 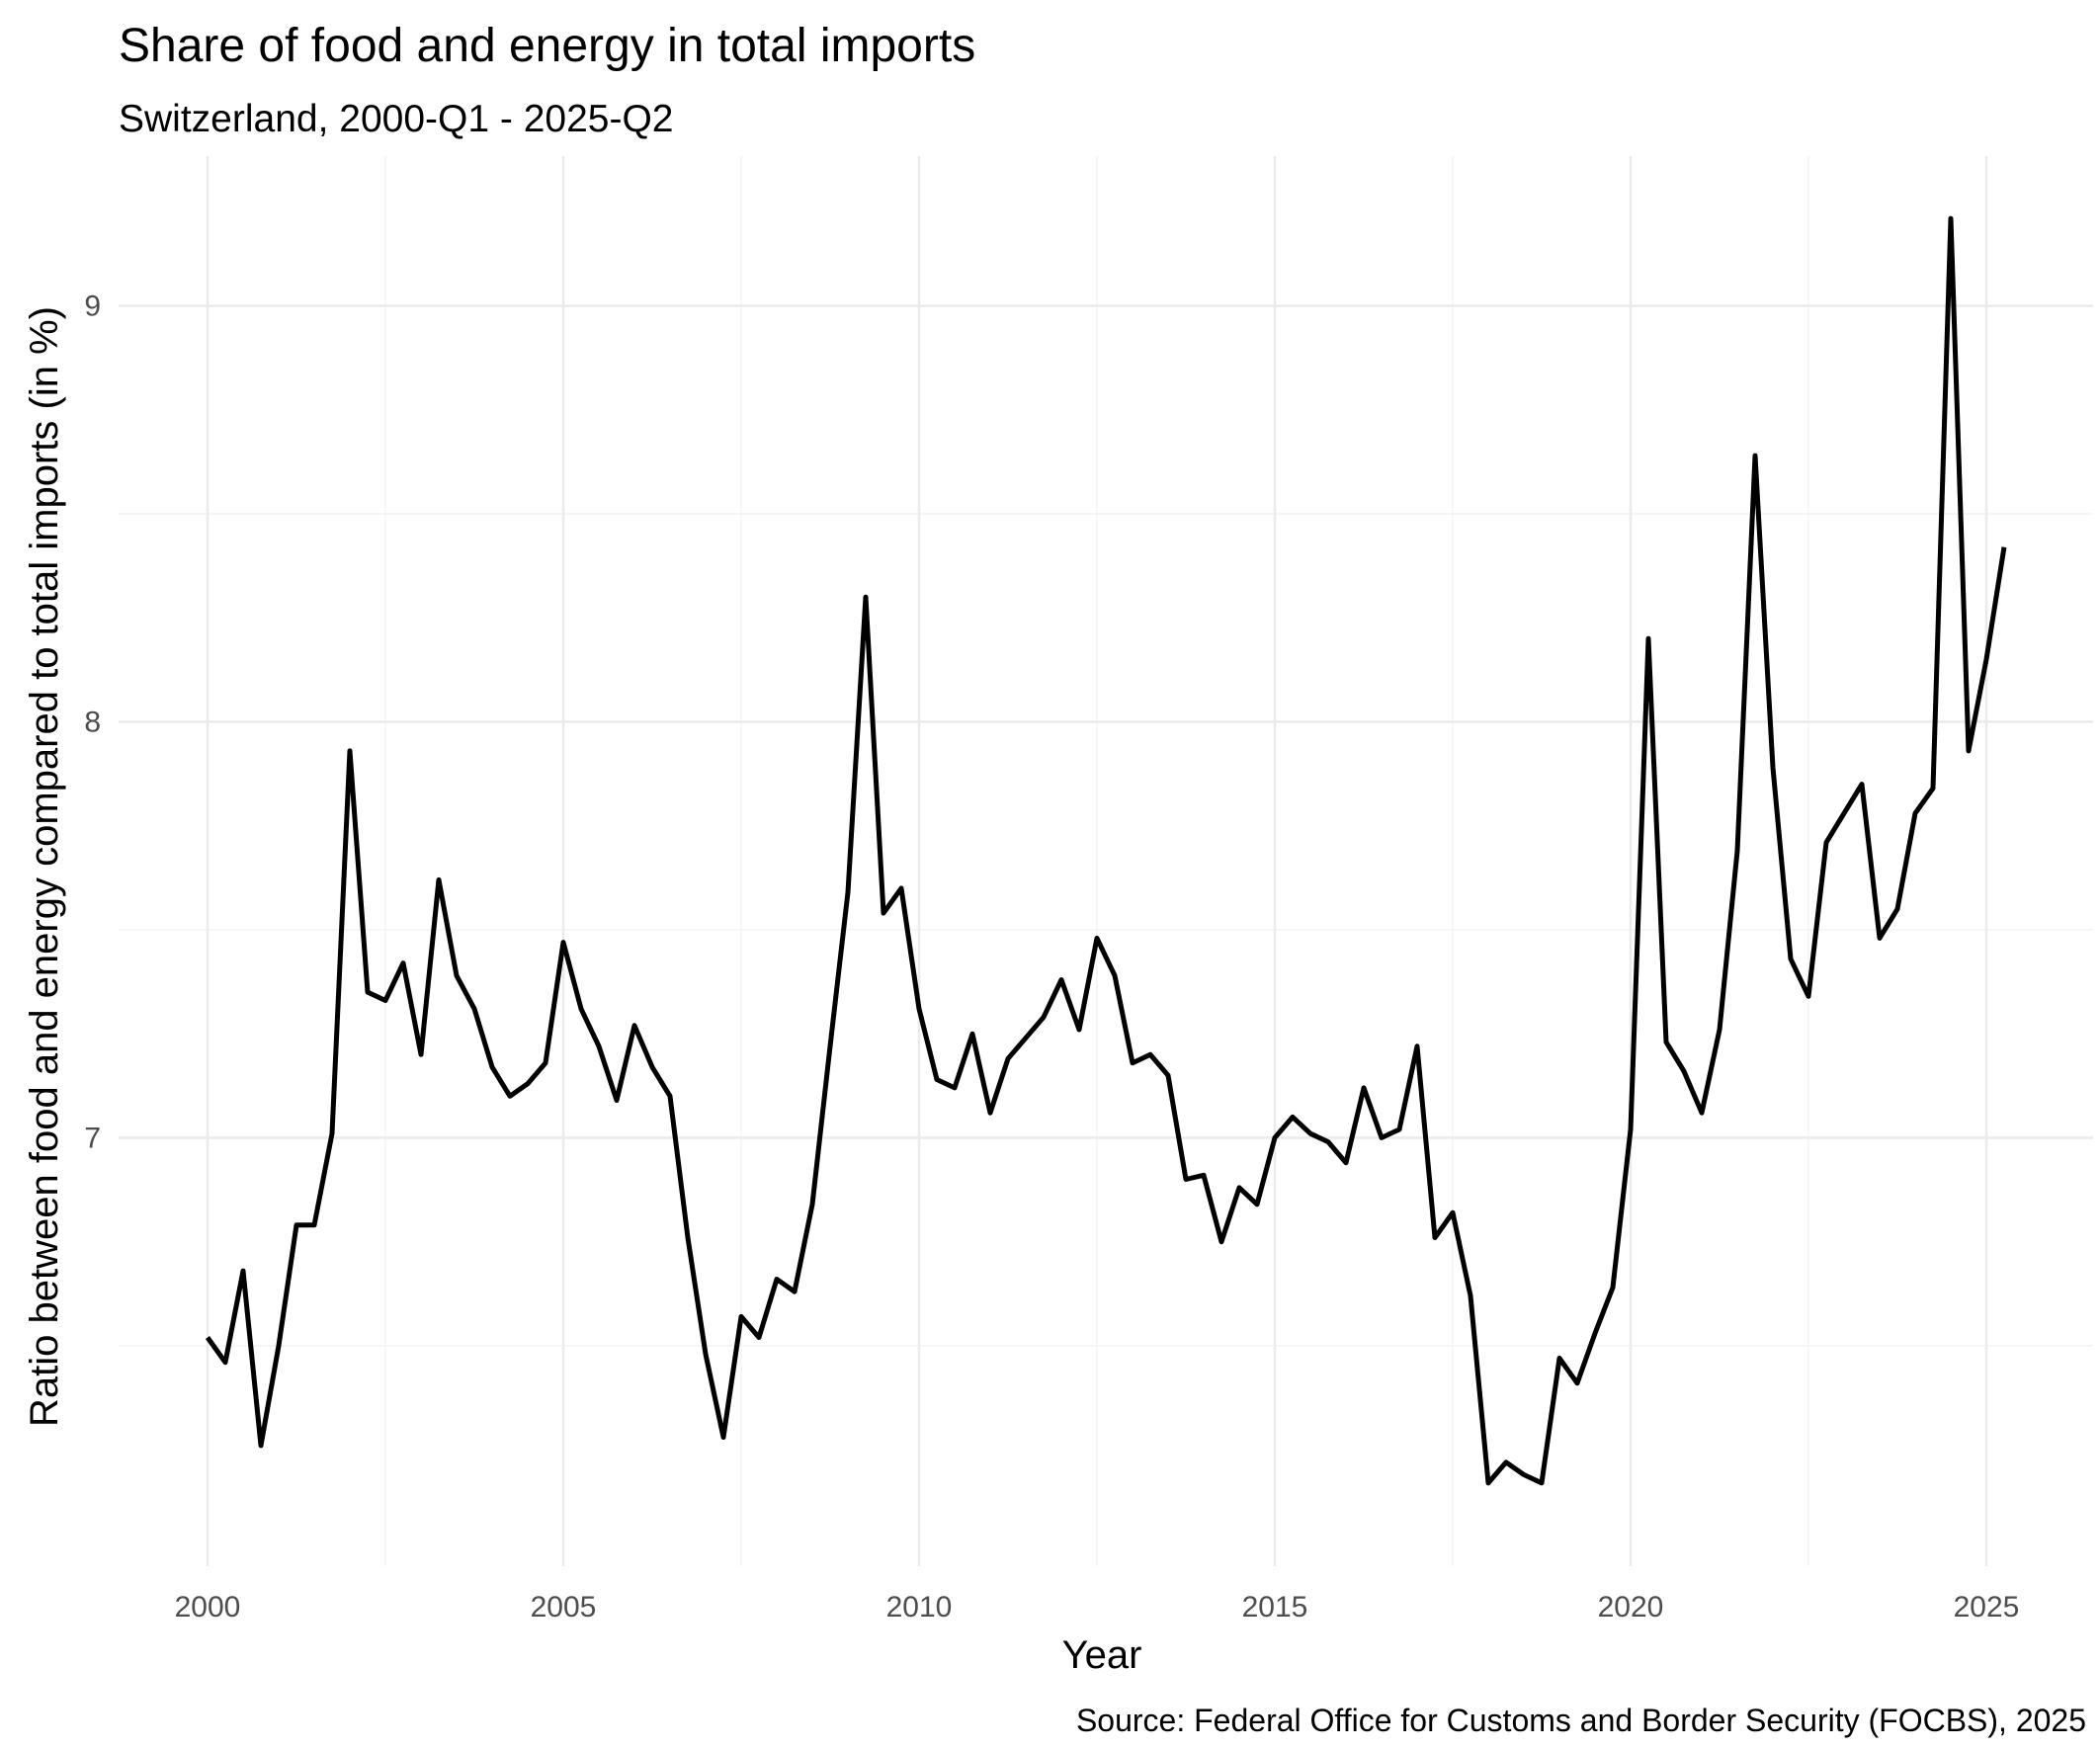 I want to click on x-tick-label: 2025, so click(x=1987, y=1607).